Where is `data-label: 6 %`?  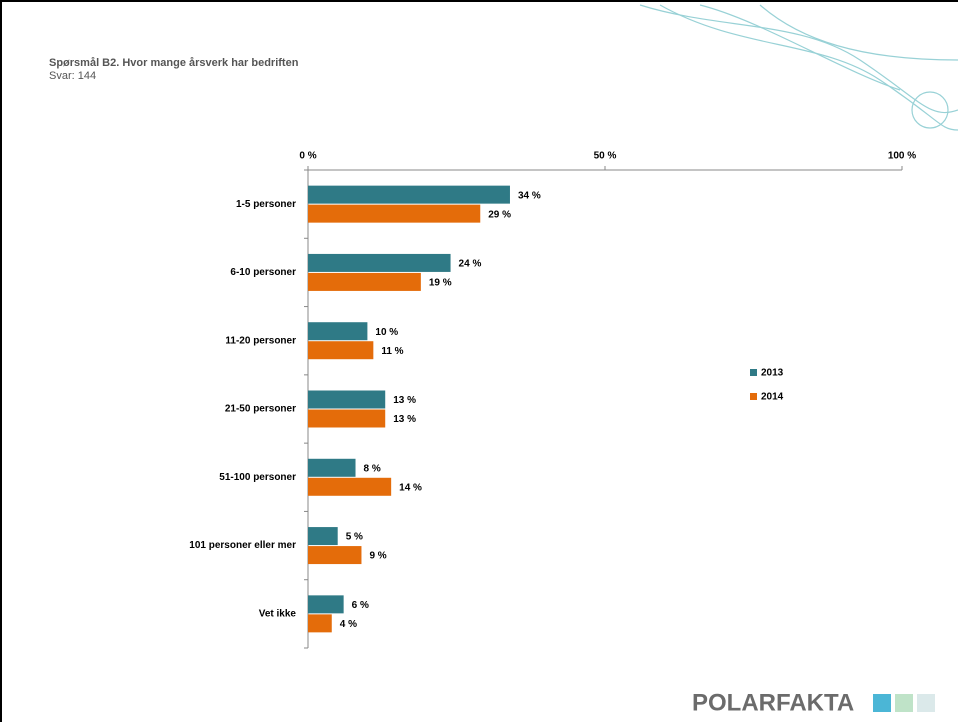 data-label: 6 % is located at coordinates (360, 605).